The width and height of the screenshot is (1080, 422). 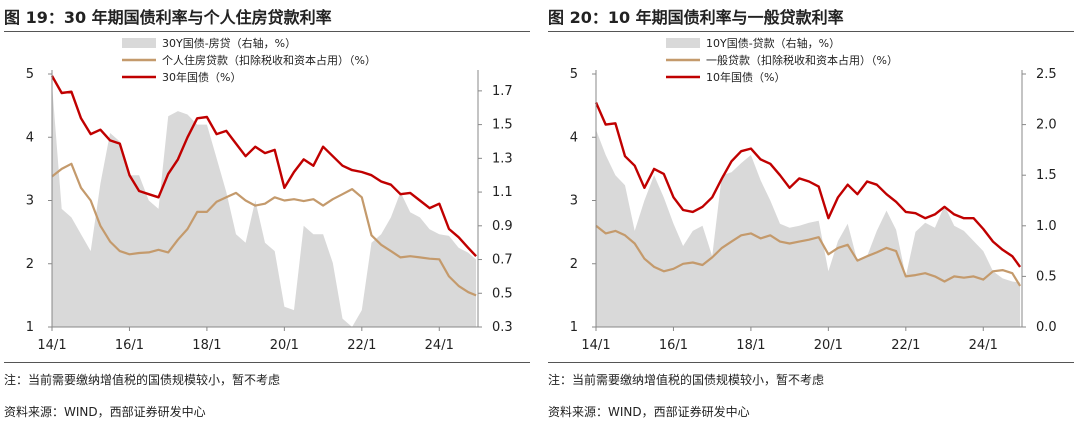 What do you see at coordinates (1046, 327) in the screenshot?
I see `y-tick-label-right: 0.0` at bounding box center [1046, 327].